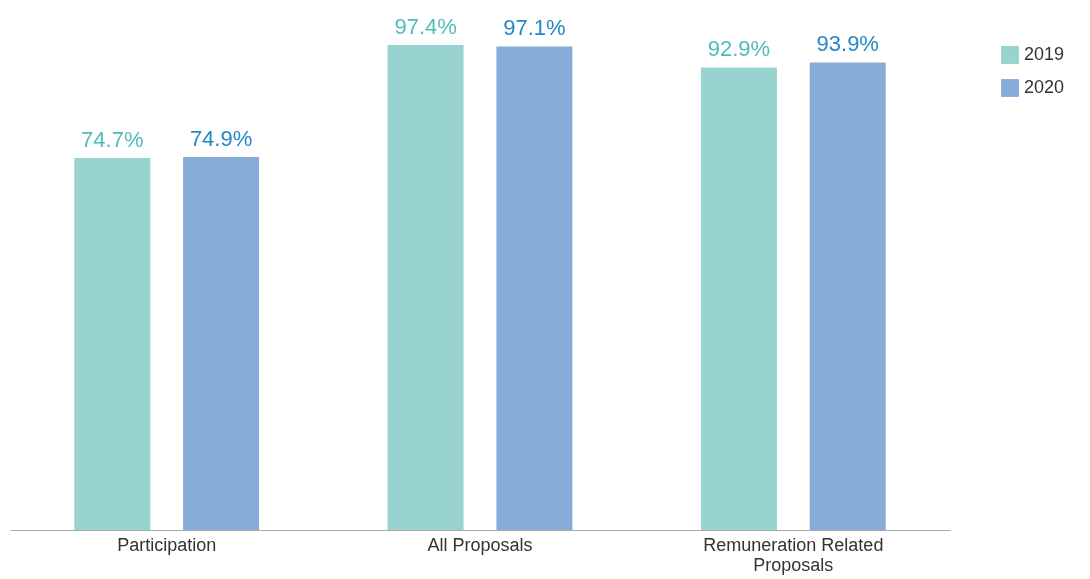 Image resolution: width=1090 pixels, height=579 pixels. What do you see at coordinates (425, 26) in the screenshot?
I see `data-label: 97.4%` at bounding box center [425, 26].